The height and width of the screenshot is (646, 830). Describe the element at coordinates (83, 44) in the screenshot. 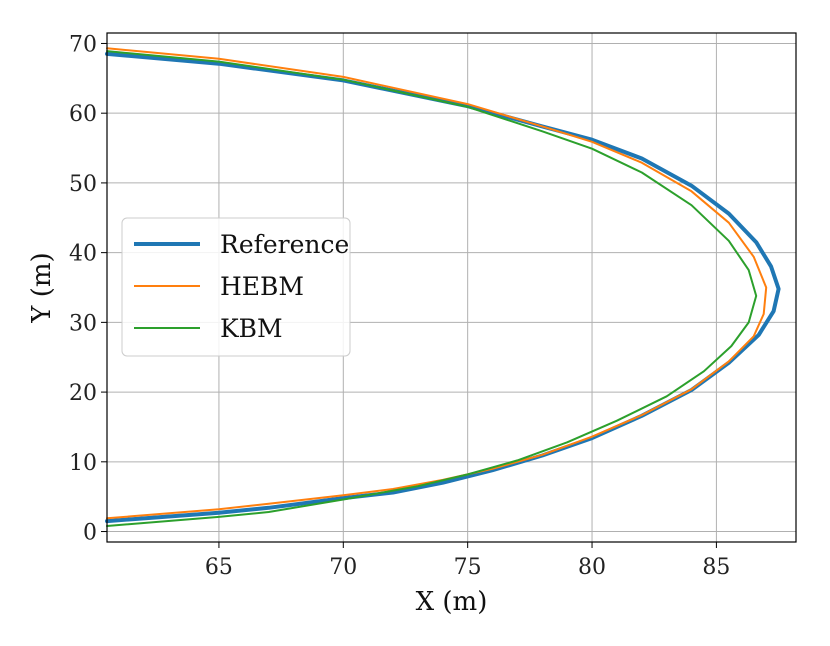

I see `y-tick-label: 70` at that location.